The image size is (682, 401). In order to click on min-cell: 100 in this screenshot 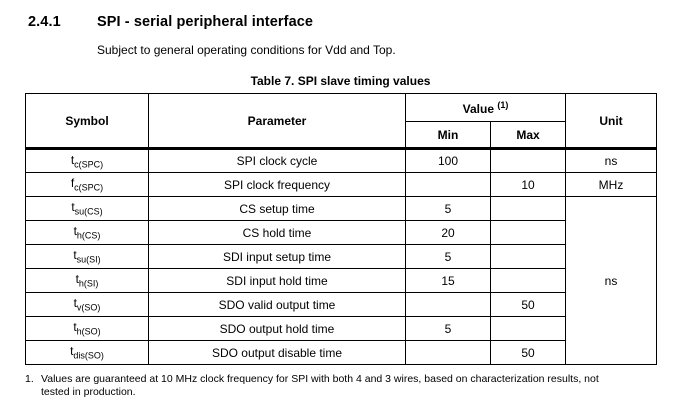, I will do `click(448, 160)`.